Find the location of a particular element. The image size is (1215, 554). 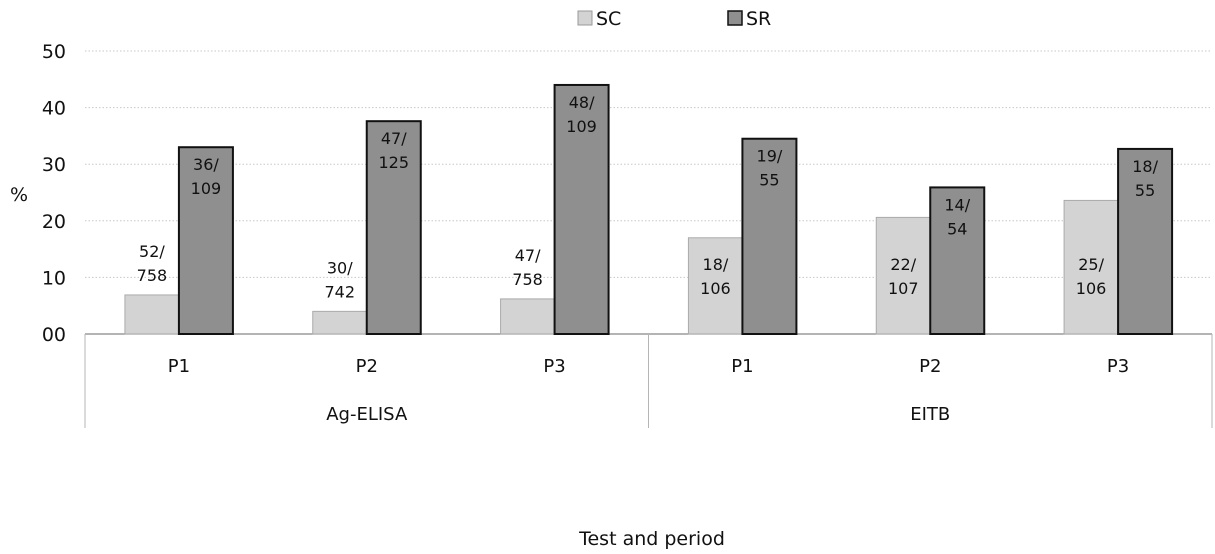

data-label-sc: 52/ is located at coordinates (152, 251).